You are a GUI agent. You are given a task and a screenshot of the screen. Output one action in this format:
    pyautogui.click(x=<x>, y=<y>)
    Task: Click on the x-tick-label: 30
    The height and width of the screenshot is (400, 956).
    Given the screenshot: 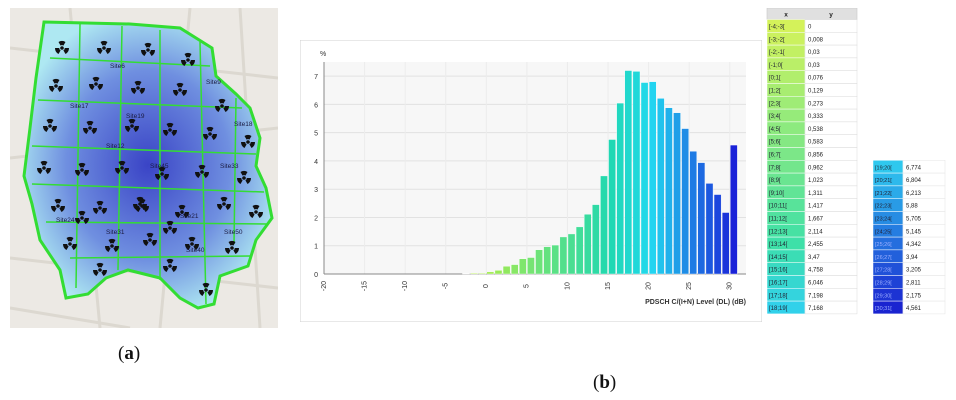 What is the action you would take?
    pyautogui.click(x=730, y=286)
    